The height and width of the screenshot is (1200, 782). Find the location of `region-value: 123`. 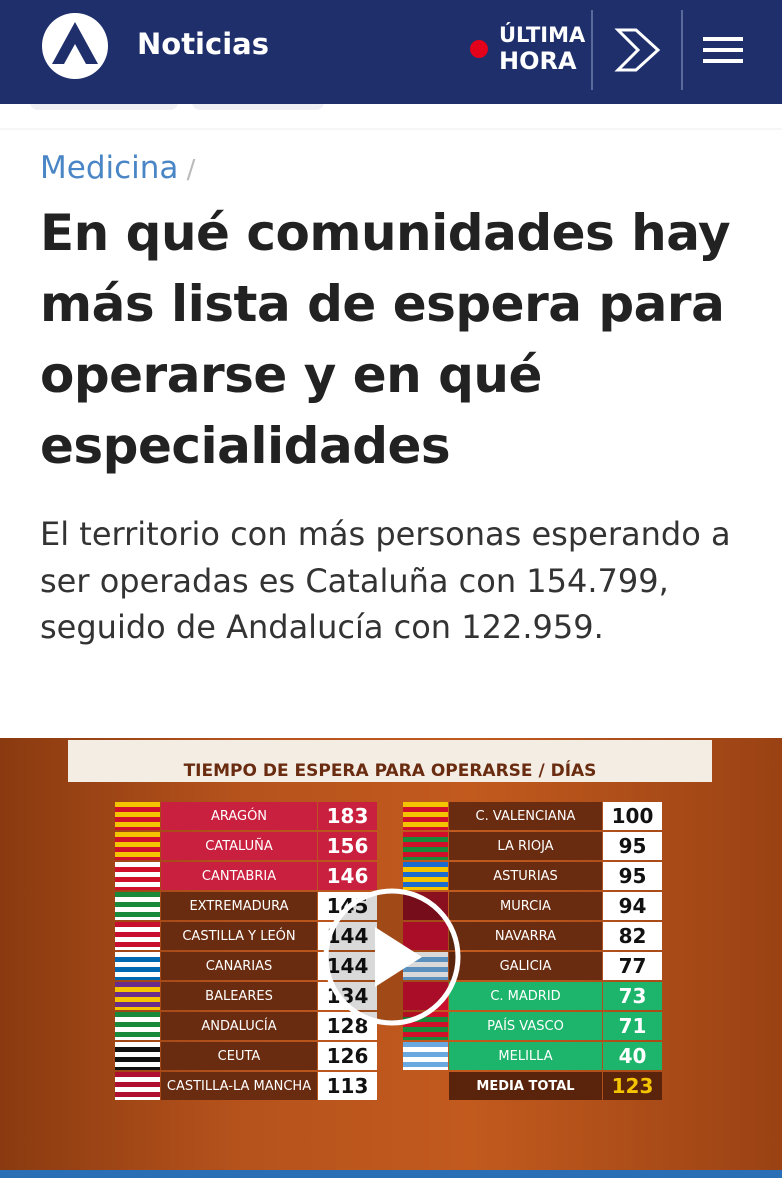

region-value: 123 is located at coordinates (632, 1086).